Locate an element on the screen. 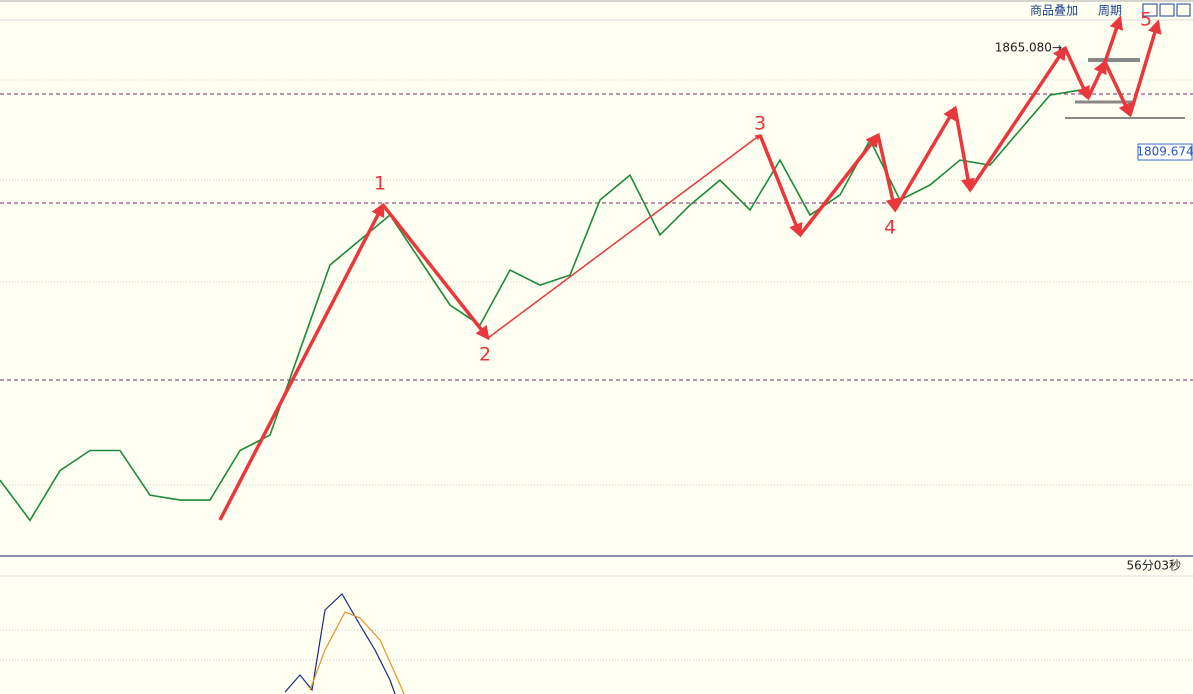 The width and height of the screenshot is (1193, 694). wave-label: 3 is located at coordinates (760, 124).